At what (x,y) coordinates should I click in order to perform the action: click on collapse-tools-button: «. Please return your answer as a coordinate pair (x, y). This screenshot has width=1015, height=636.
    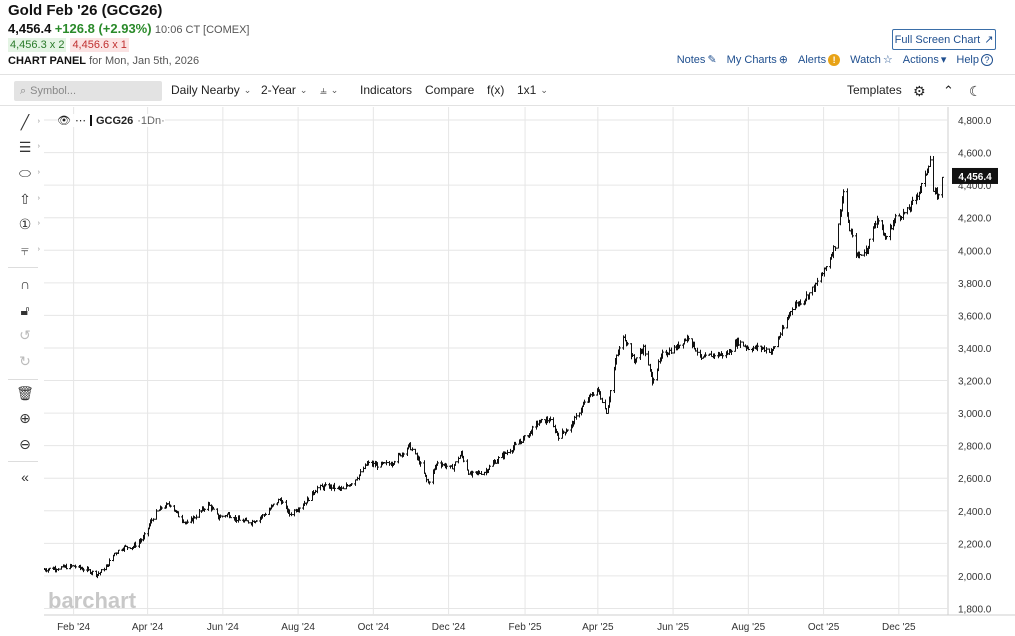
    Looking at the image, I should click on (25, 477).